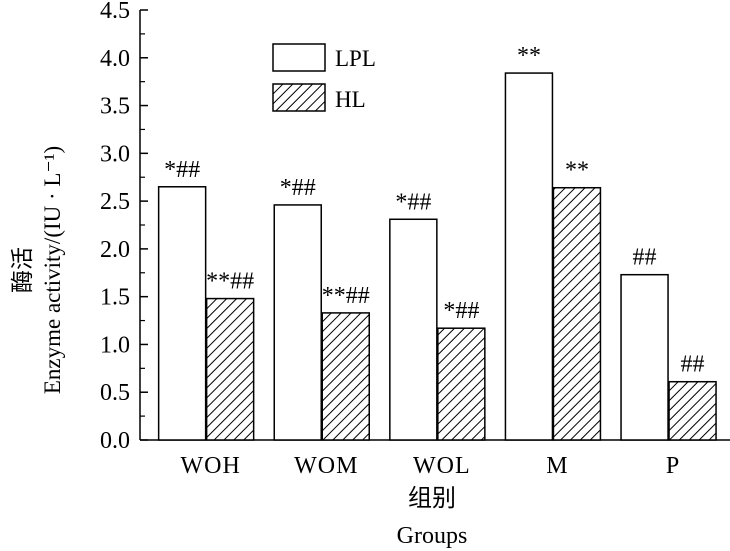 Image resolution: width=730 pixels, height=551 pixels. I want to click on y-axis-label-en: Enzyme activity/(IU · L⁻¹), so click(52, 270).